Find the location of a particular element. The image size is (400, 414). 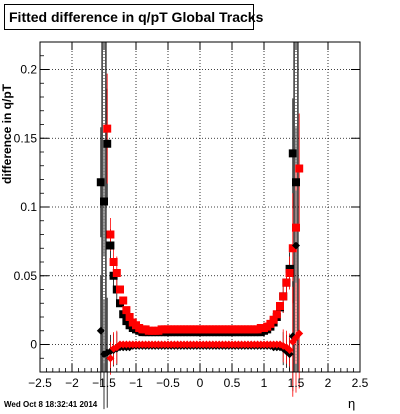

chart-title: Fitted difference in q/pT Global Tracks is located at coordinates (133, 17).